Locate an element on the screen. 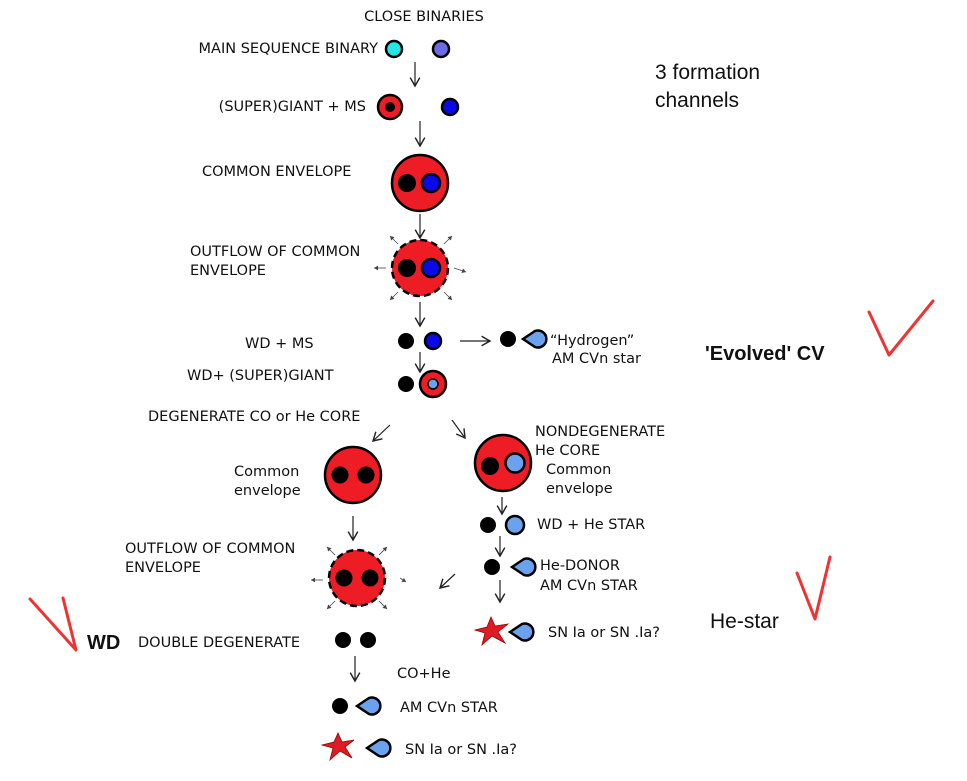 The height and width of the screenshot is (781, 967). checkmark-he-star is located at coordinates (813, 588).